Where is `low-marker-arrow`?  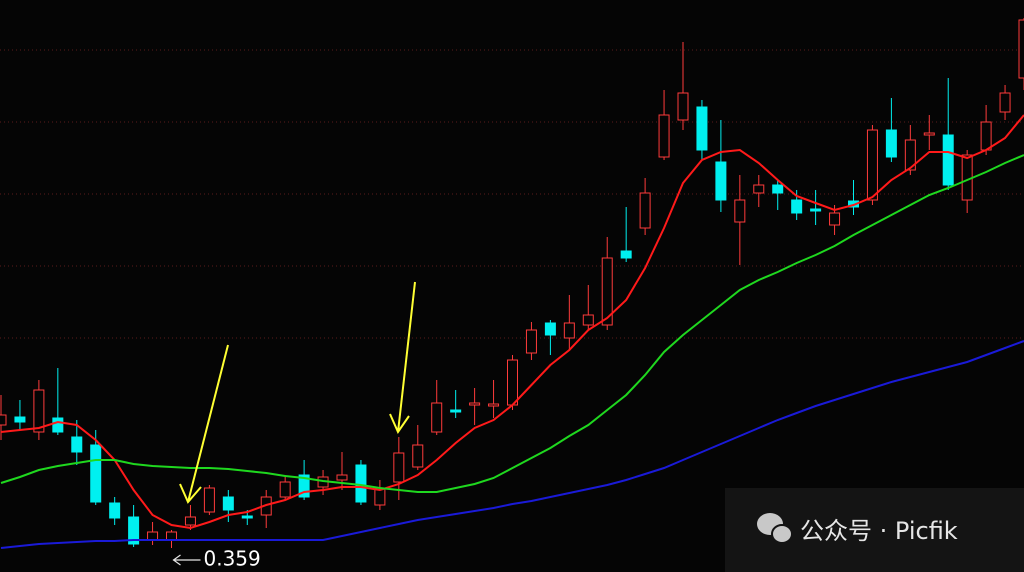
low-marker-arrow is located at coordinates (186, 560).